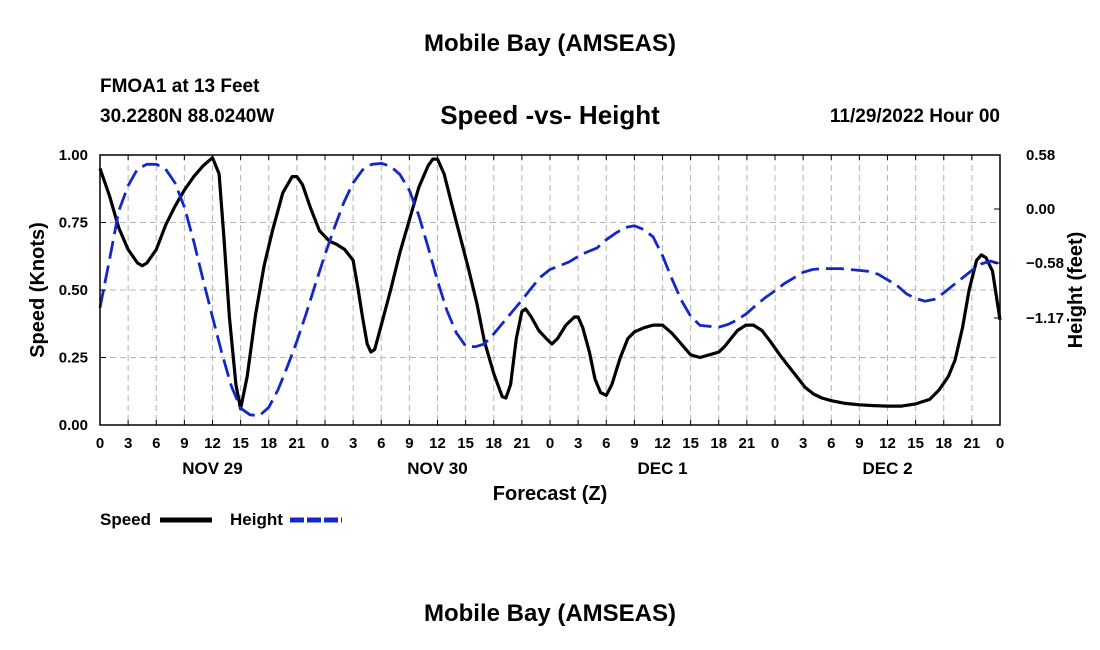 The width and height of the screenshot is (1100, 650). What do you see at coordinates (437, 468) in the screenshot?
I see `date-label: NOV 30` at bounding box center [437, 468].